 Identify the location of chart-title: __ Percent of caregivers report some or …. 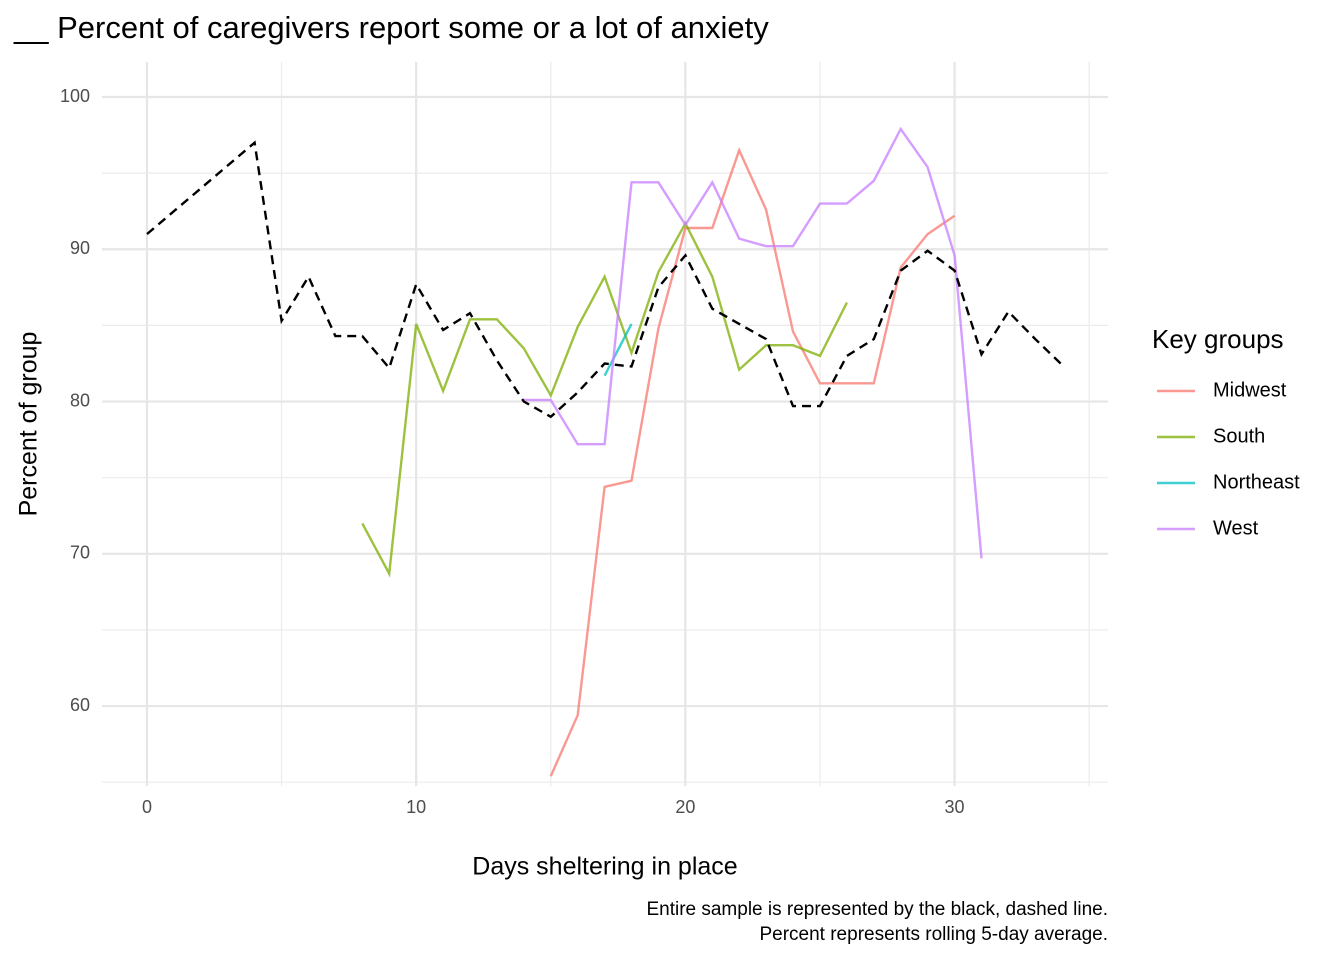
(391, 27).